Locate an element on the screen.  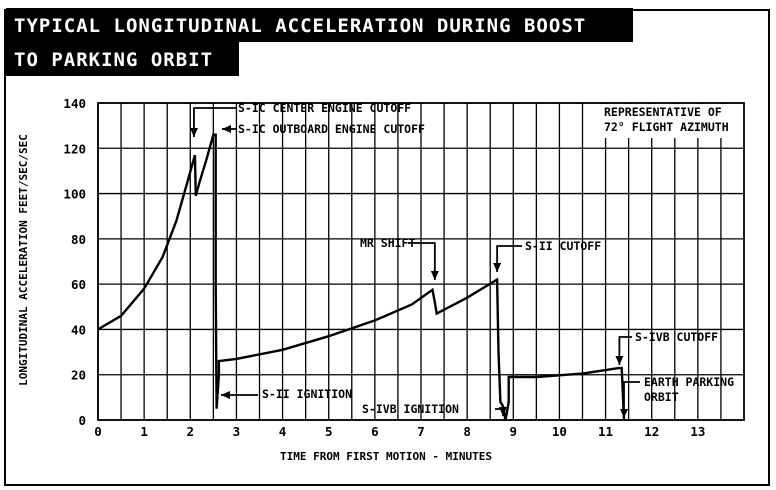
x-tick-label-1: 1 is located at coordinates (144, 431).